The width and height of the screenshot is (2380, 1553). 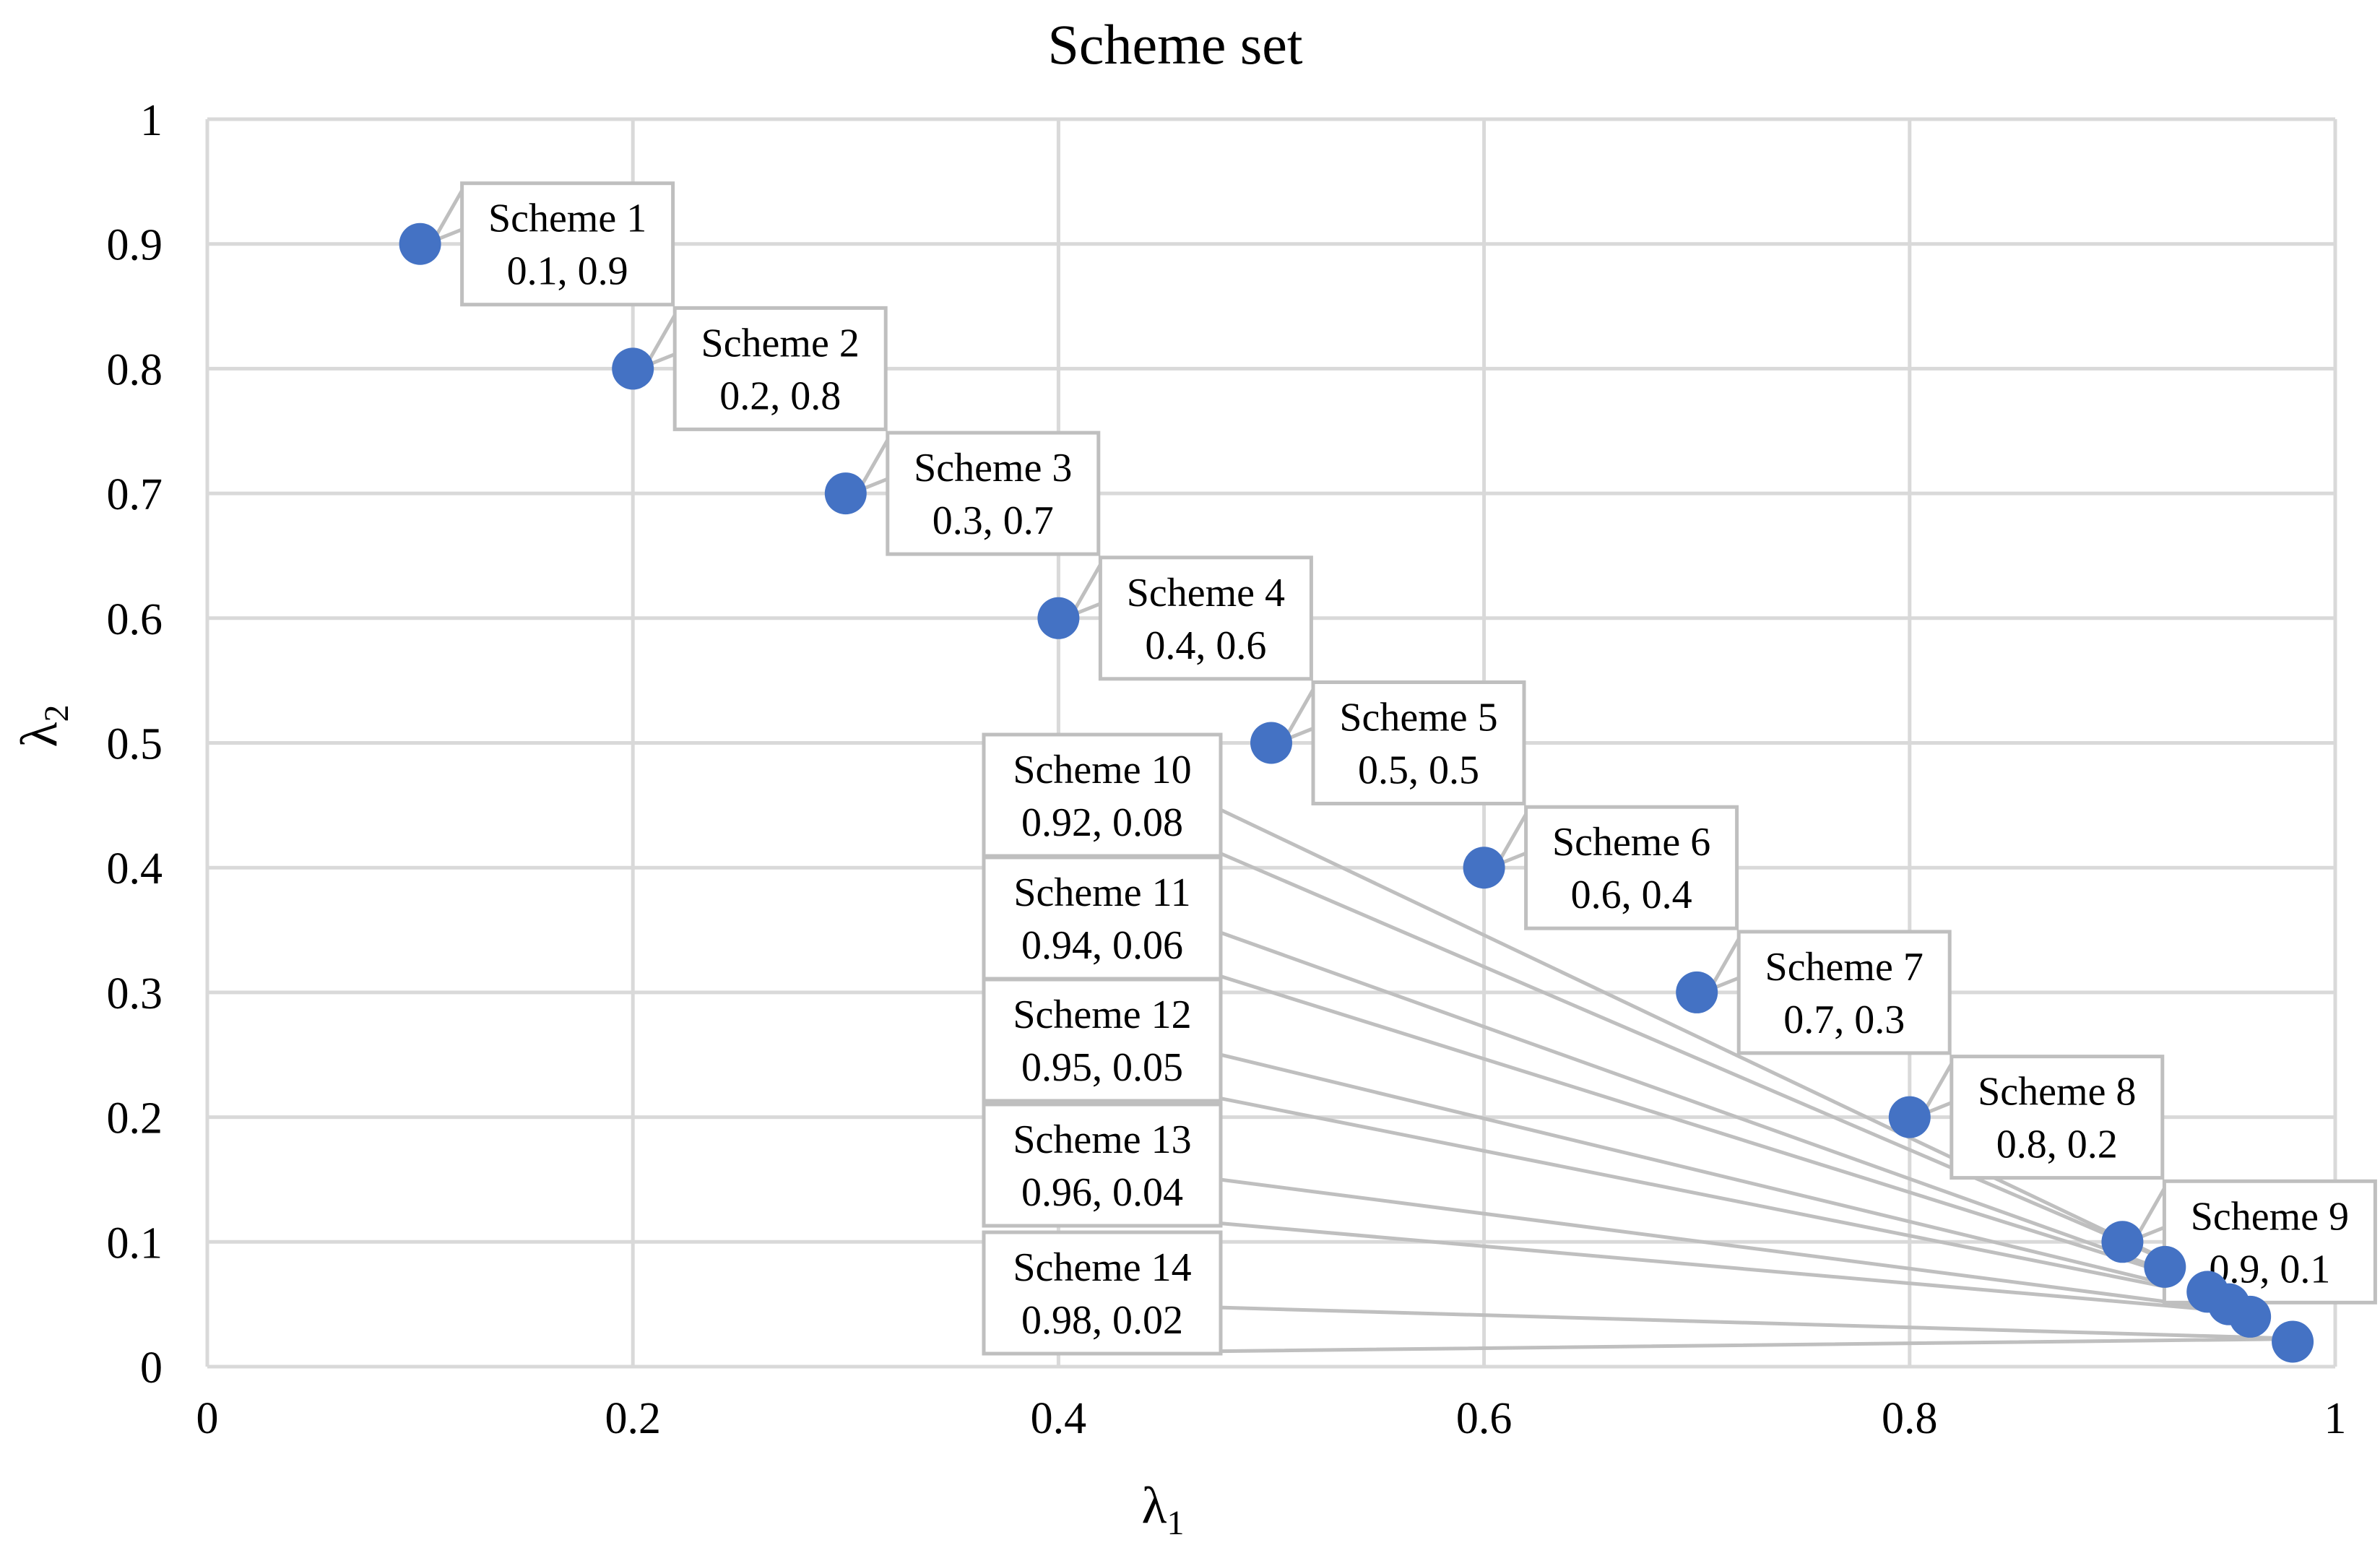 What do you see at coordinates (1102, 1139) in the screenshot?
I see `data-label-name-13: Scheme 13` at bounding box center [1102, 1139].